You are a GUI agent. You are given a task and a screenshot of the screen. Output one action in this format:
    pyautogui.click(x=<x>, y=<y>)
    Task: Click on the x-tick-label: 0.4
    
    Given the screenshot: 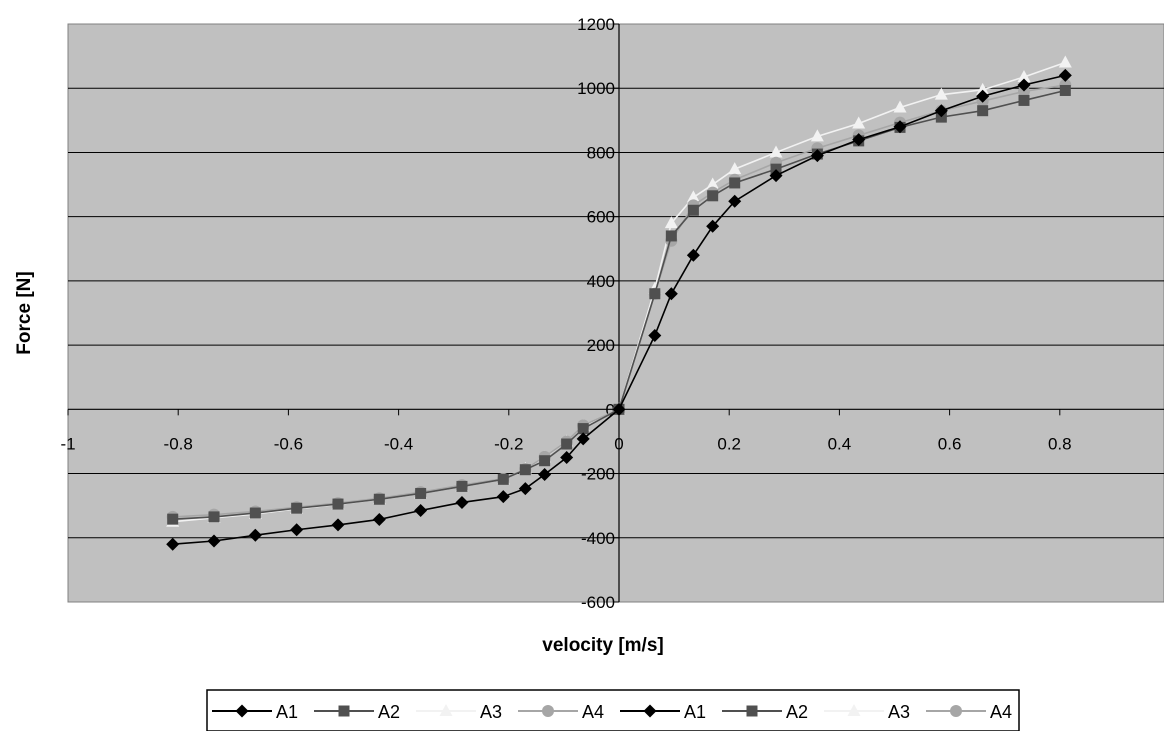 What is the action you would take?
    pyautogui.click(x=840, y=443)
    